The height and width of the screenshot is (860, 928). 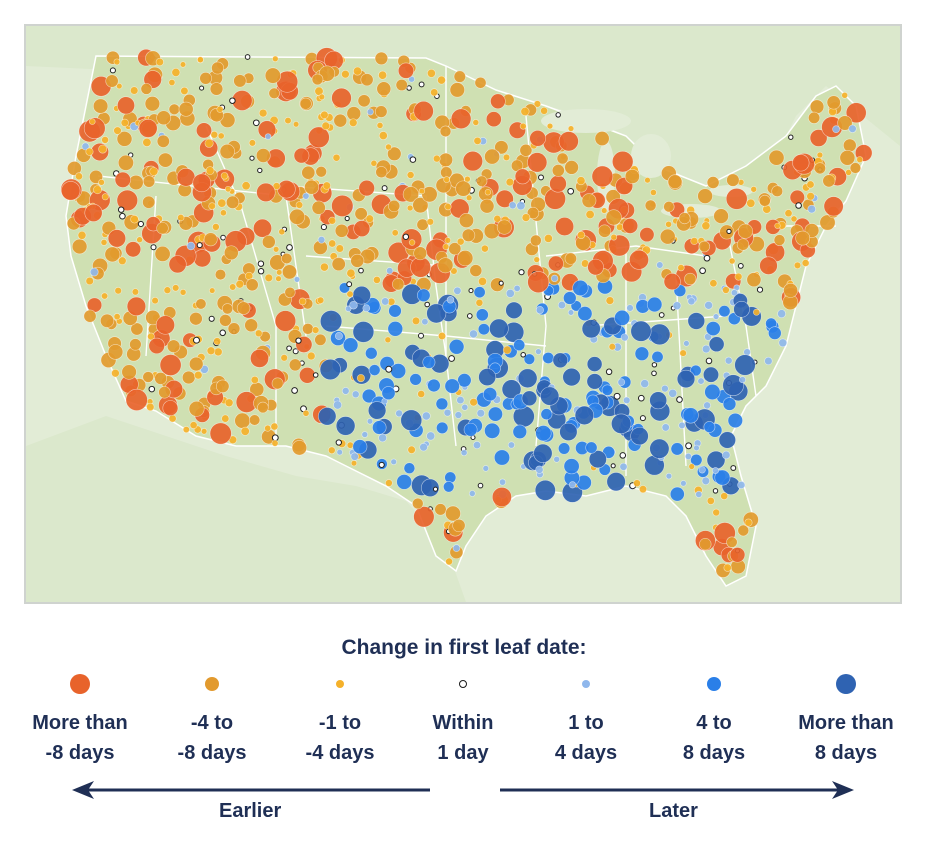 What do you see at coordinates (463, 738) in the screenshot?
I see `legend-label: Within 1 day` at bounding box center [463, 738].